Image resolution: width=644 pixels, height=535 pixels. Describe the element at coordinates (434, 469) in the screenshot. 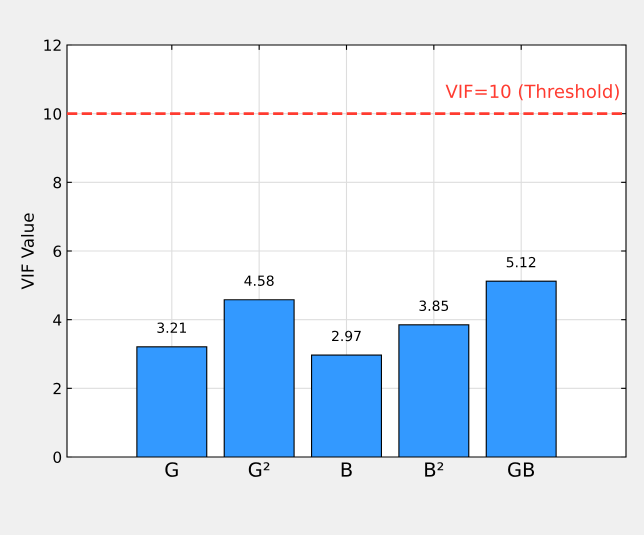

I see `x-tick-label: B²` at that location.